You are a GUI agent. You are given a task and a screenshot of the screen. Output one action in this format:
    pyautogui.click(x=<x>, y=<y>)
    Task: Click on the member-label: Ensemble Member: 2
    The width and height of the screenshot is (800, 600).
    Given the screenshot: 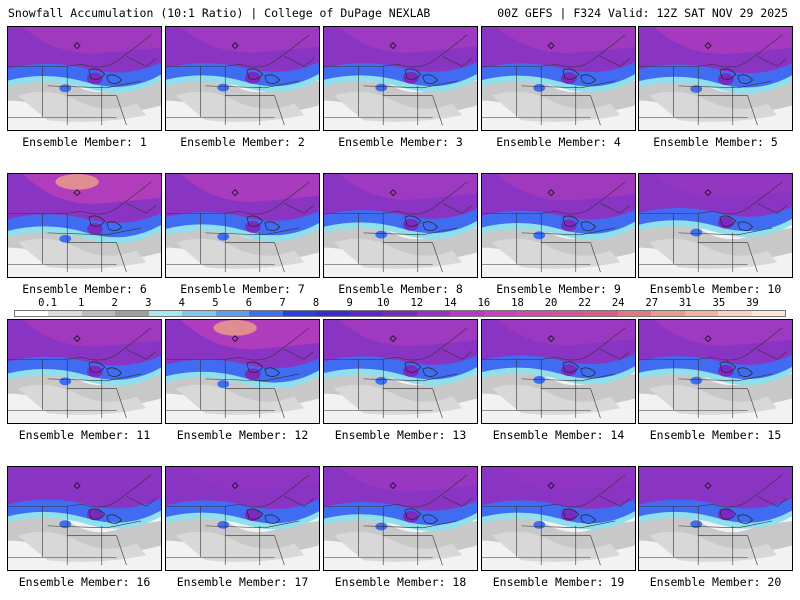 What is the action you would take?
    pyautogui.click(x=242, y=142)
    